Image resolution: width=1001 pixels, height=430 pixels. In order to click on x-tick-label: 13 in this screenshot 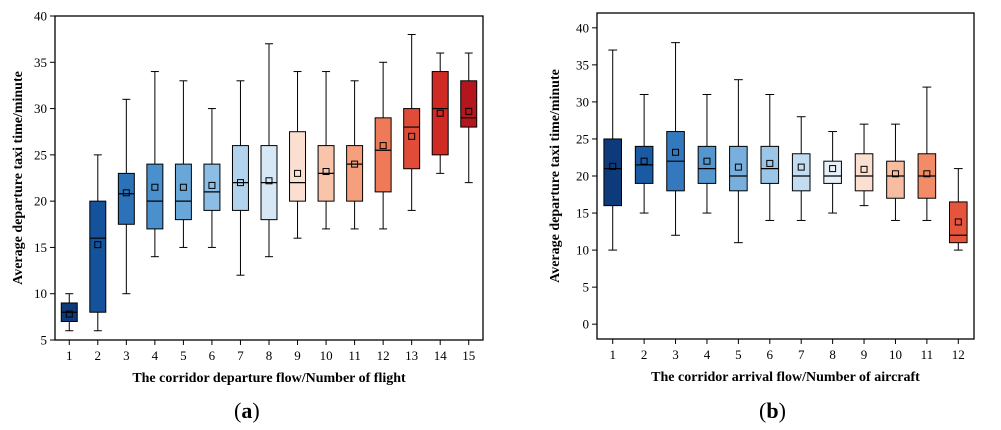, I will do `click(411, 355)`.